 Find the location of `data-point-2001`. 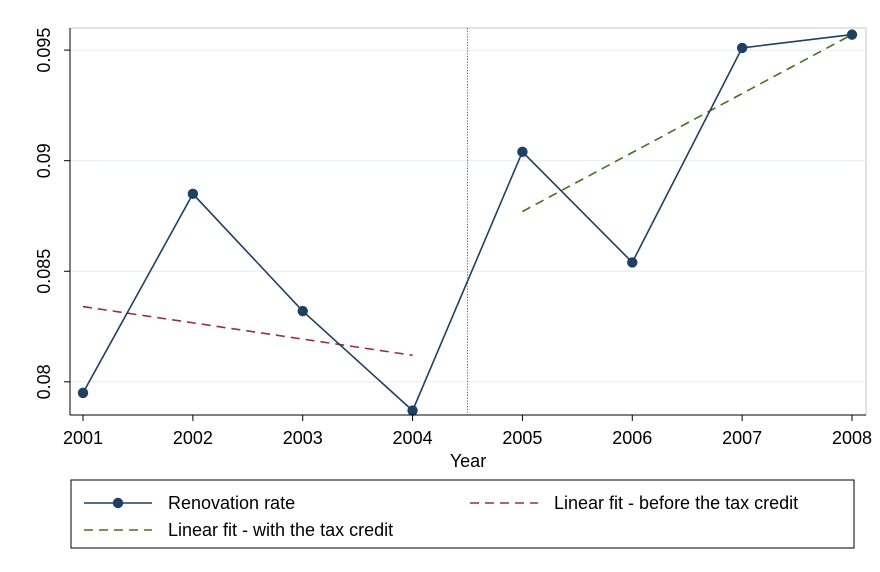

data-point-2001 is located at coordinates (83, 393).